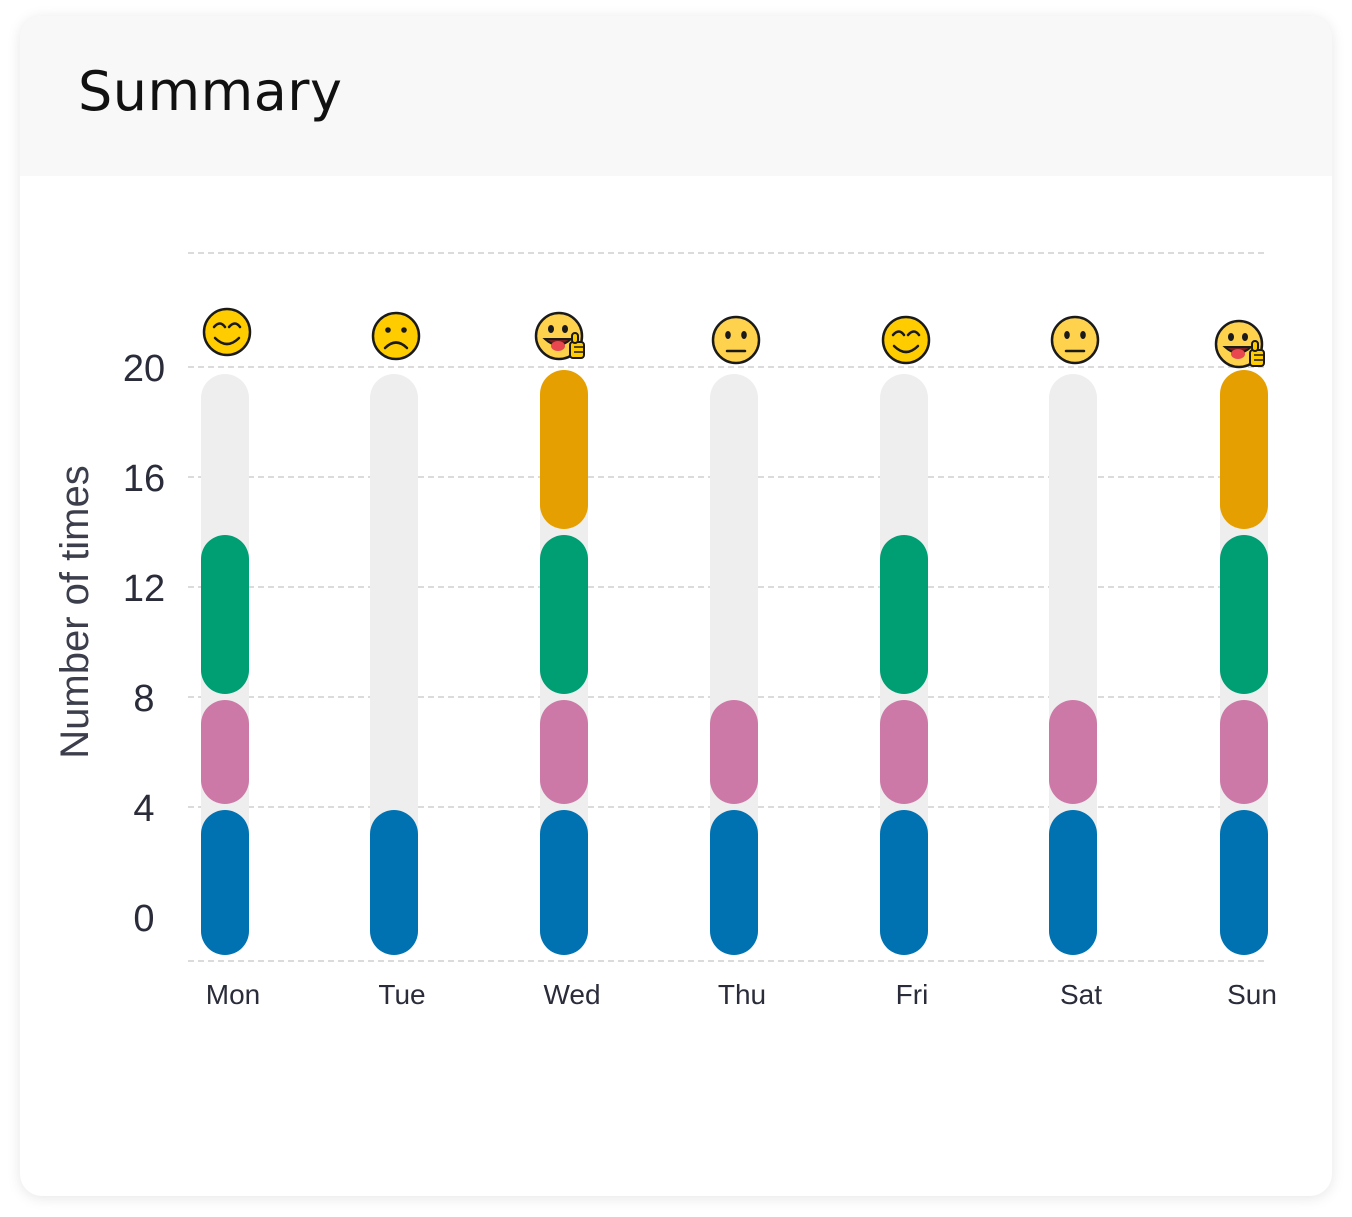 Image resolution: width=1352 pixels, height=1217 pixels. I want to click on mood-icons, so click(733, 338).